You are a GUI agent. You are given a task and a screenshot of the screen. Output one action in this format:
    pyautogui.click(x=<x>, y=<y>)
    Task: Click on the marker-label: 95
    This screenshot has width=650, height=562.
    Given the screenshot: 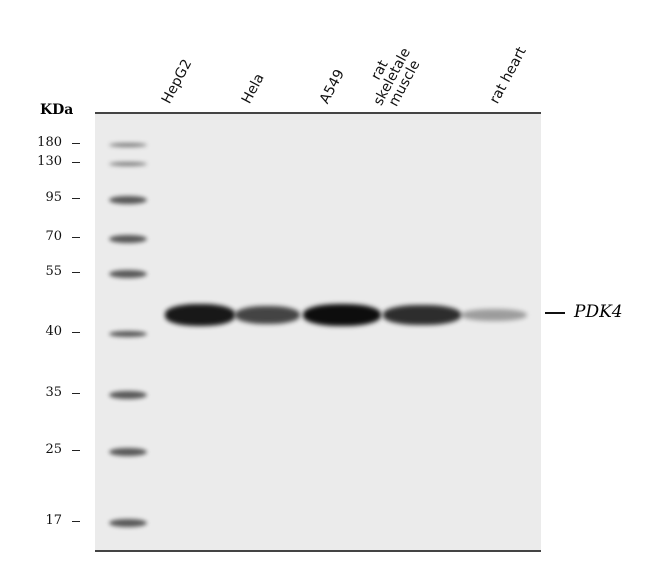 What is the action you would take?
    pyautogui.click(x=53, y=197)
    